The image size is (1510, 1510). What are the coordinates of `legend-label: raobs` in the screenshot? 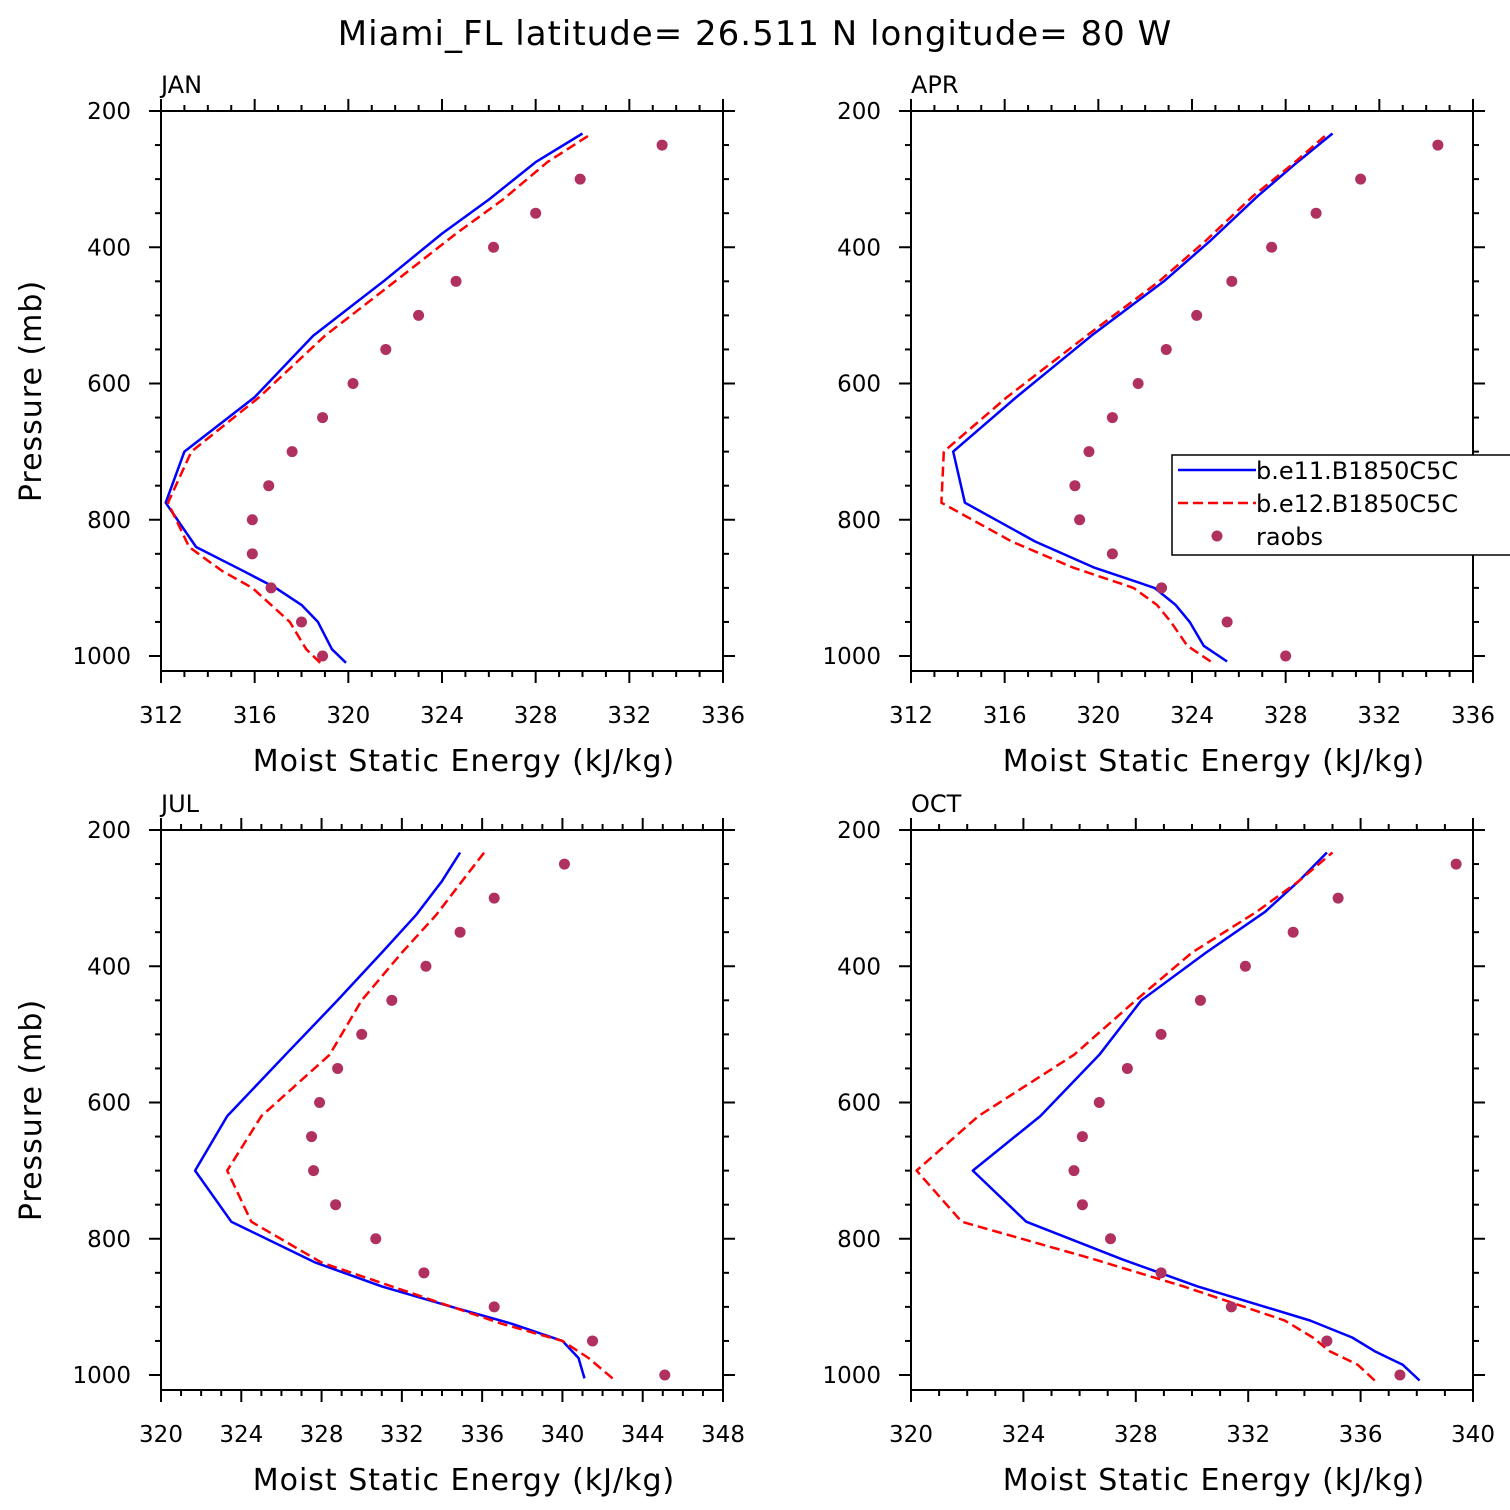 It's located at (1289, 537).